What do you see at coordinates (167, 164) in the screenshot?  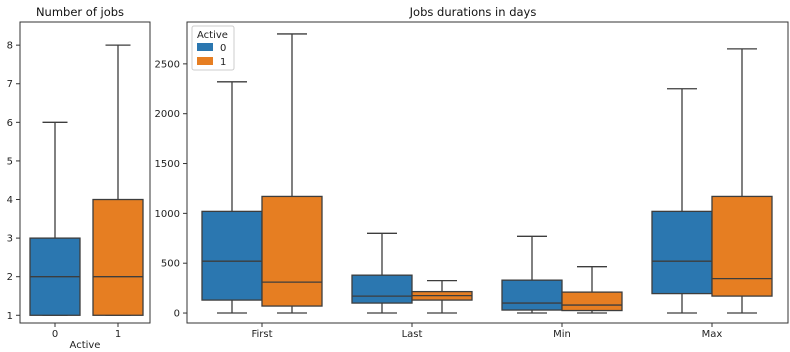 I see `y-tick-label: 1500` at bounding box center [167, 164].